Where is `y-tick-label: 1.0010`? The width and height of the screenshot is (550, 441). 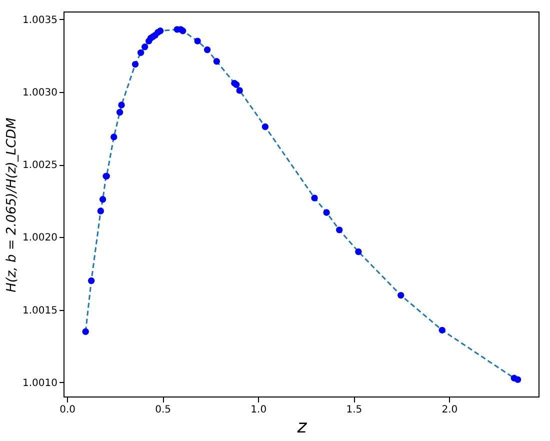 y-tick-label: 1.0010 is located at coordinates (40, 383).